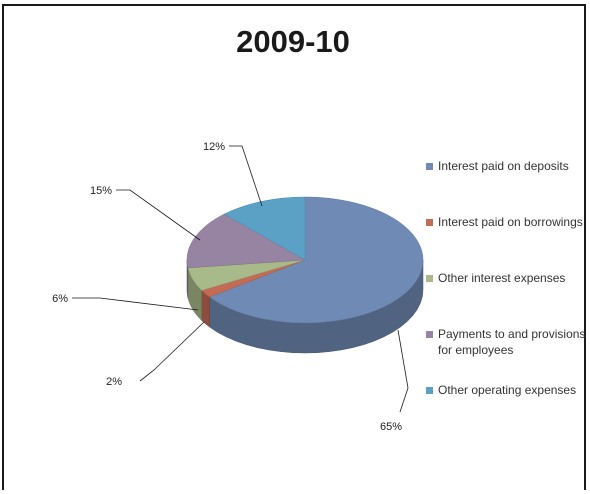 The height and width of the screenshot is (494, 590). Describe the element at coordinates (264, 228) in the screenshot. I see `pie-slice-other-operating` at that location.